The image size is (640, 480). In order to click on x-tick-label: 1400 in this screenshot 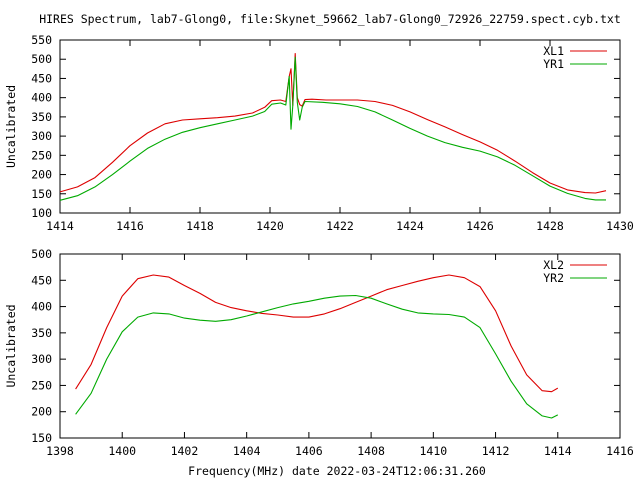, I will do `click(122, 451)`.